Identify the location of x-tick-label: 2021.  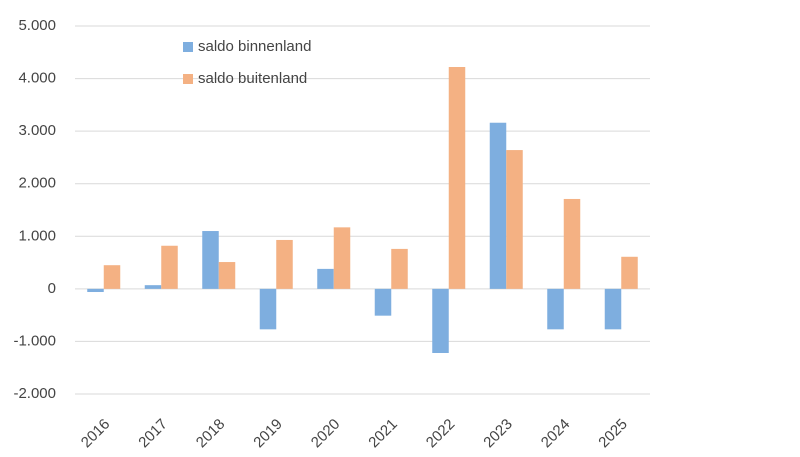
(383, 434).